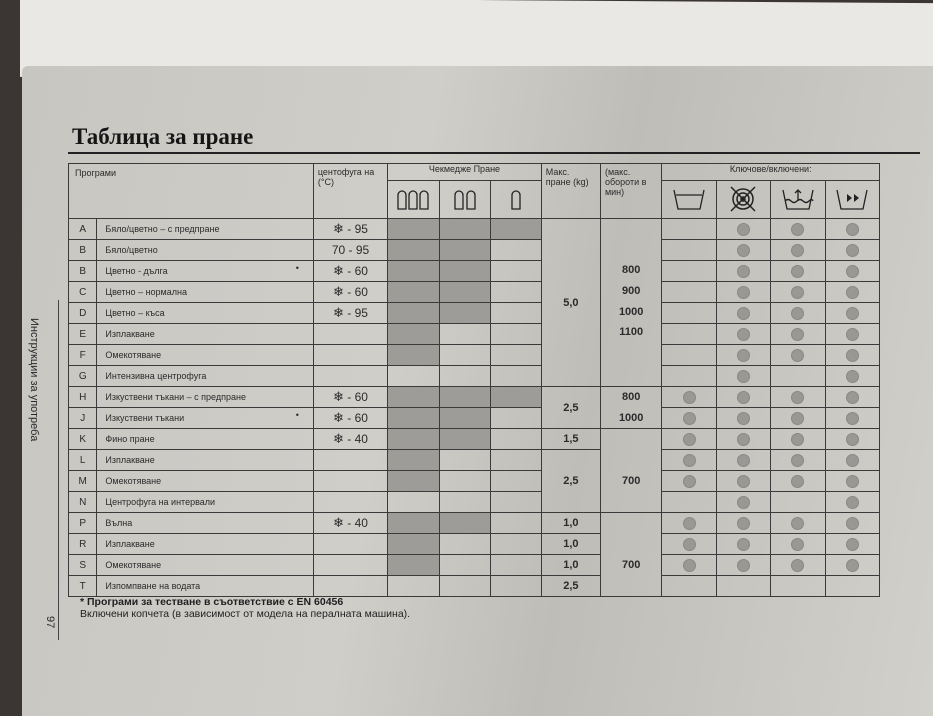 The height and width of the screenshot is (716, 933). Describe the element at coordinates (205, 250) in the screenshot. I see `program-name: Бяло/цветно` at that location.